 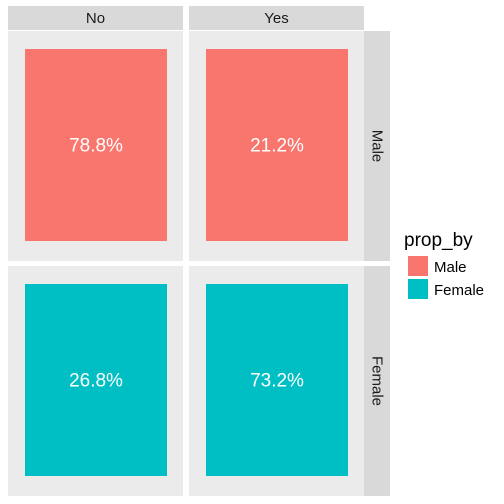 I want to click on facet-row-label-male: Male, so click(x=377, y=146).